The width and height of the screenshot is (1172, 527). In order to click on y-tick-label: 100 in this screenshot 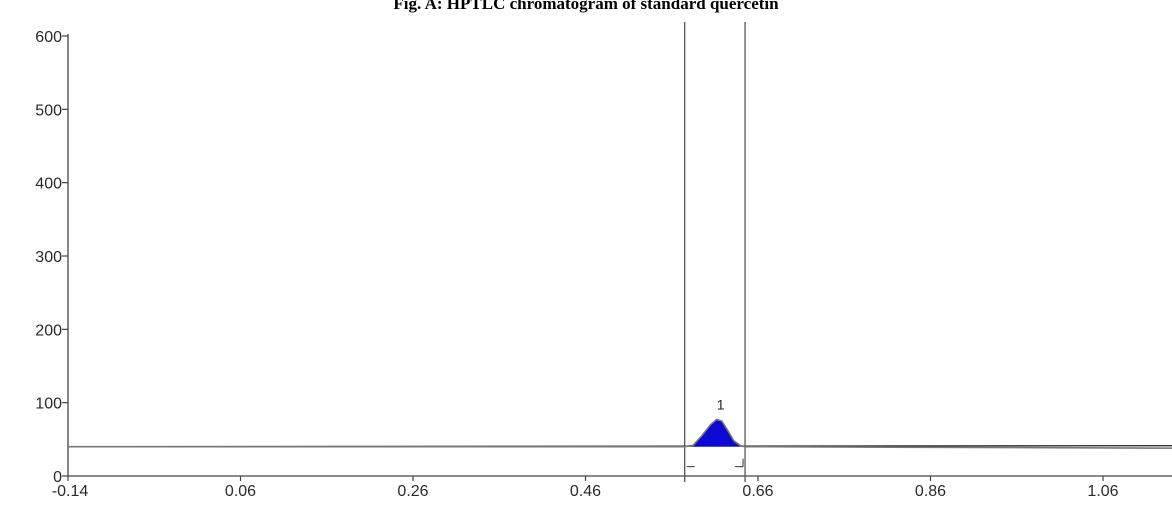, I will do `click(48, 404)`.